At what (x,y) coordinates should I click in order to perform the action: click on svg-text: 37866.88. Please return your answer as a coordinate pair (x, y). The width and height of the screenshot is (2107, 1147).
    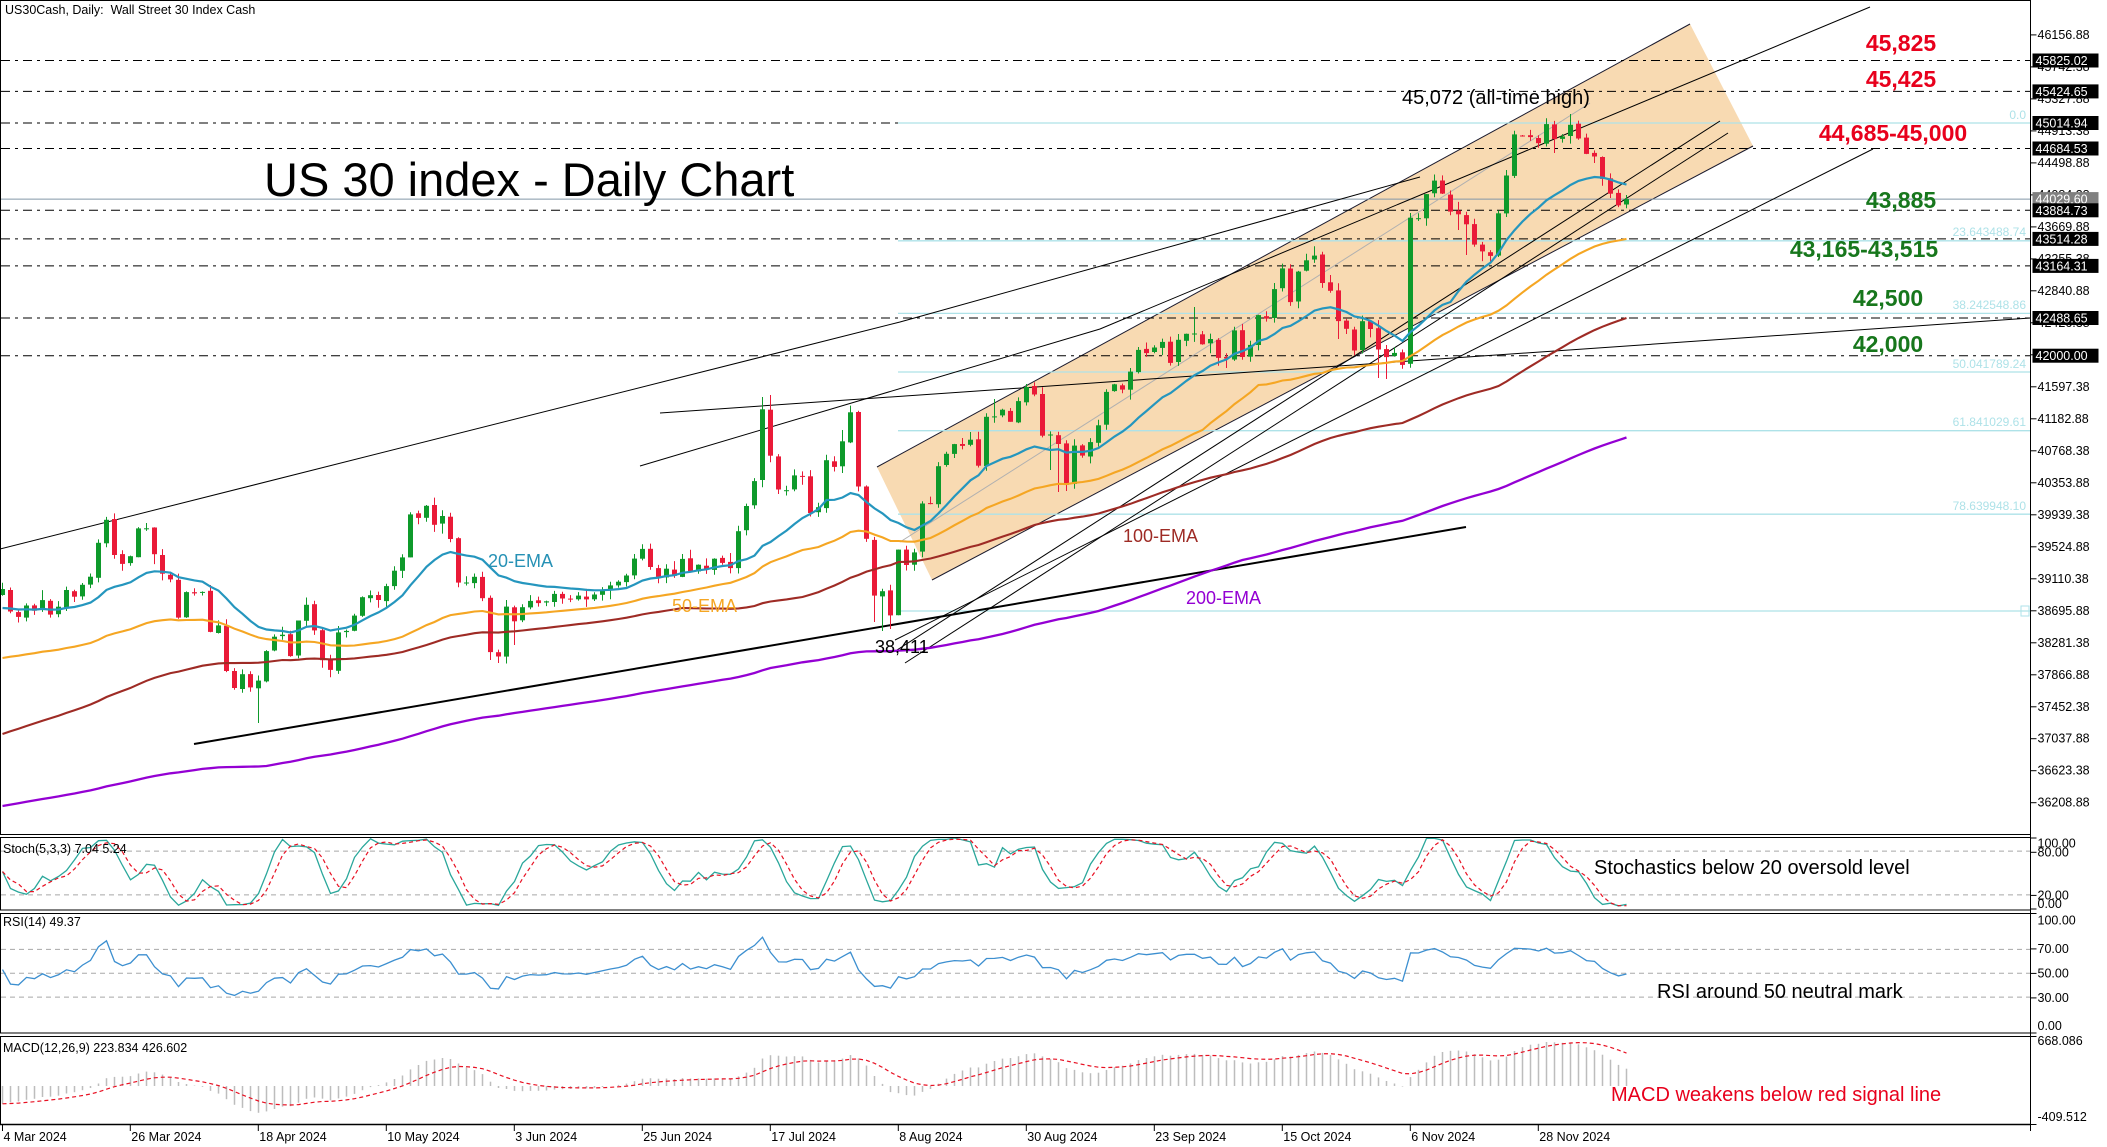
    Looking at the image, I should click on (2064, 675).